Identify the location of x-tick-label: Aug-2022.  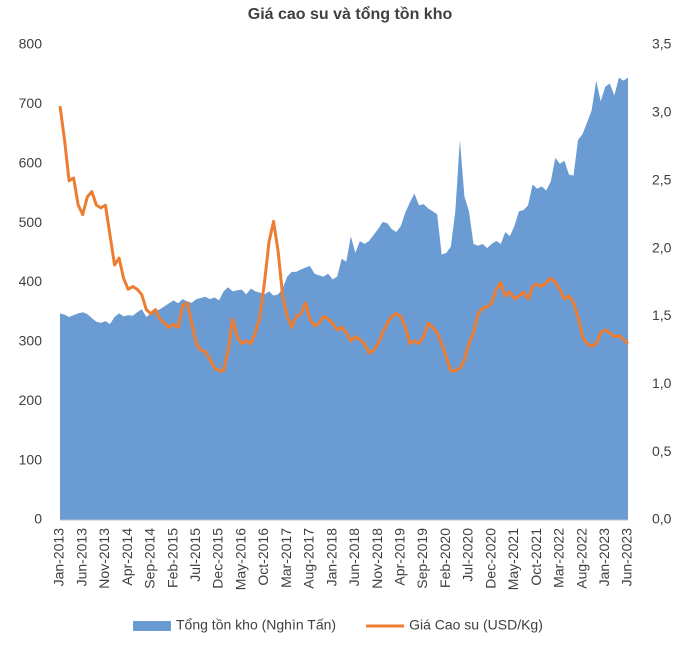
(581, 558).